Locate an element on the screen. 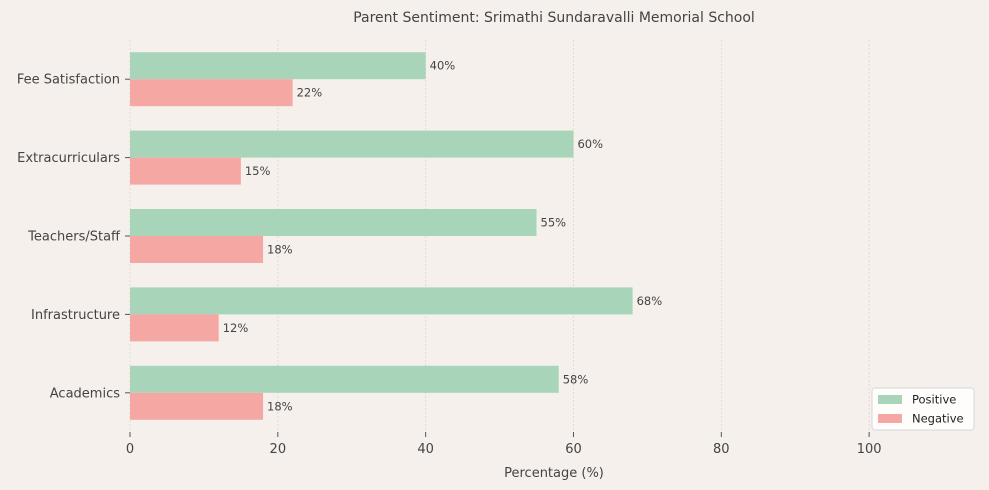 The width and height of the screenshot is (989, 490). x-axis-label: Percentage (%) is located at coordinates (554, 473).